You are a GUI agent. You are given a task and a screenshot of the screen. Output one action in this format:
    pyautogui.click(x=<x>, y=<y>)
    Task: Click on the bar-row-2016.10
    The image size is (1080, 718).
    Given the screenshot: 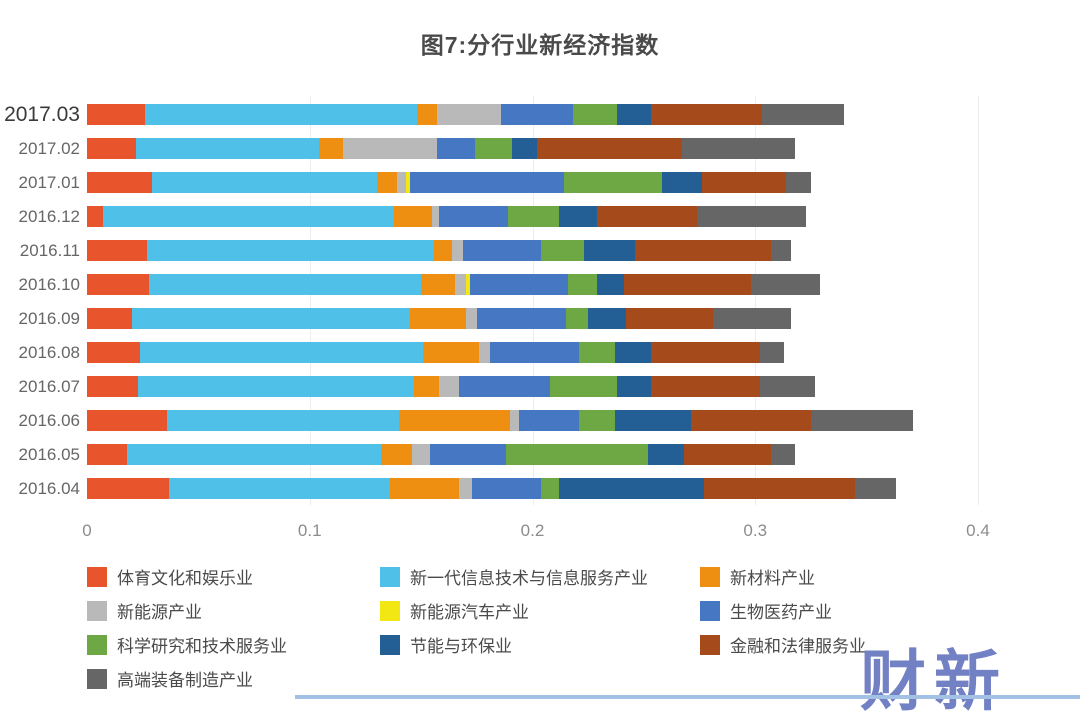 What is the action you would take?
    pyautogui.click(x=532, y=284)
    